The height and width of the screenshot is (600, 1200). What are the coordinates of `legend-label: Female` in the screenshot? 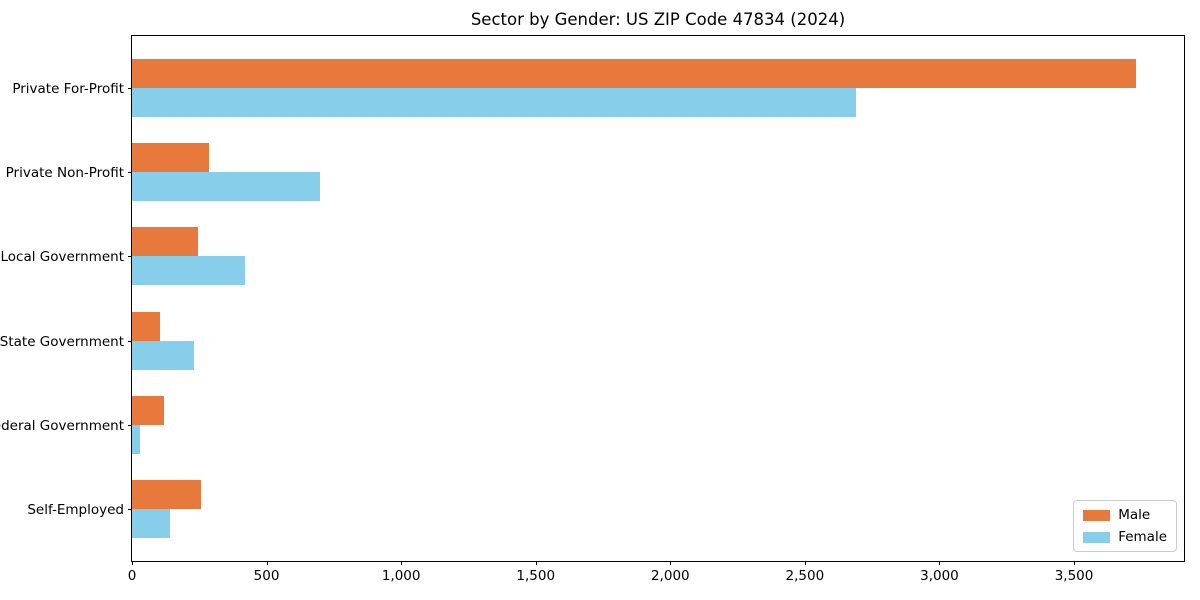 It's located at (1142, 537).